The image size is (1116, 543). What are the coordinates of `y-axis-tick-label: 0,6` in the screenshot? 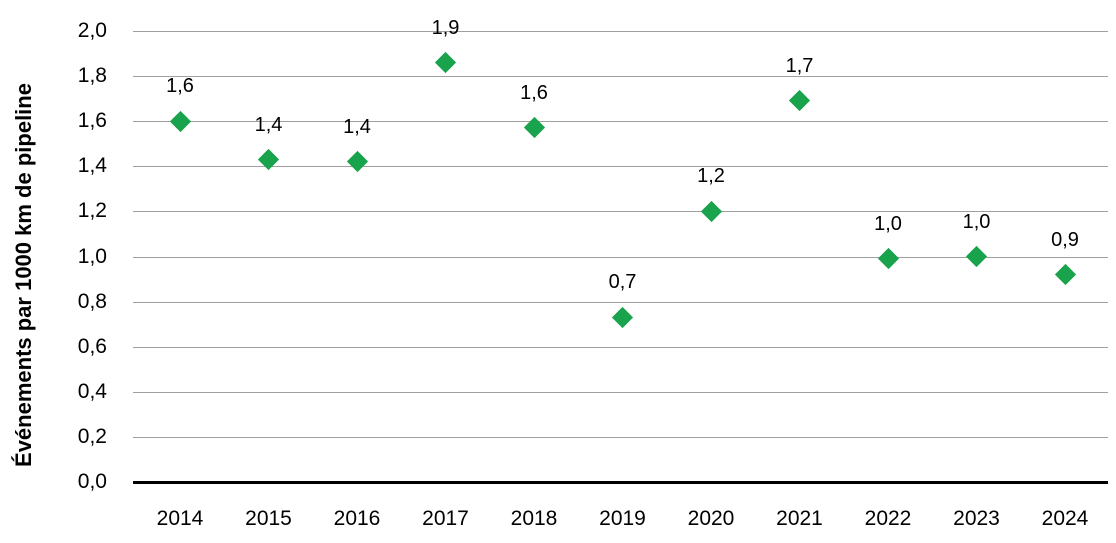 It's located at (92, 346).